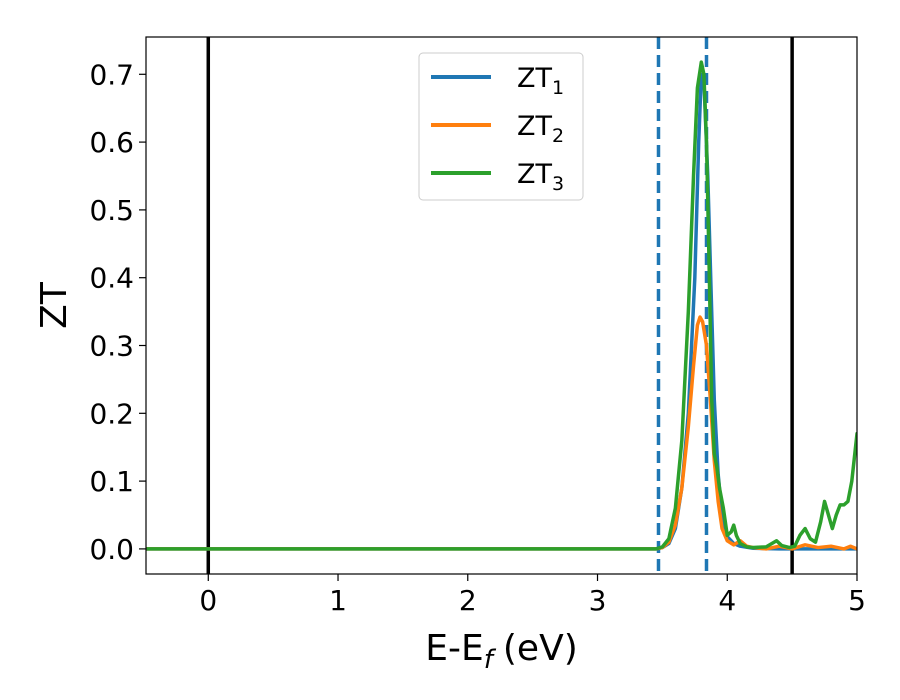 Image resolution: width=900 pixels, height=700 pixels. What do you see at coordinates (111, 549) in the screenshot?
I see `y-tick-label-0: 0.0` at bounding box center [111, 549].